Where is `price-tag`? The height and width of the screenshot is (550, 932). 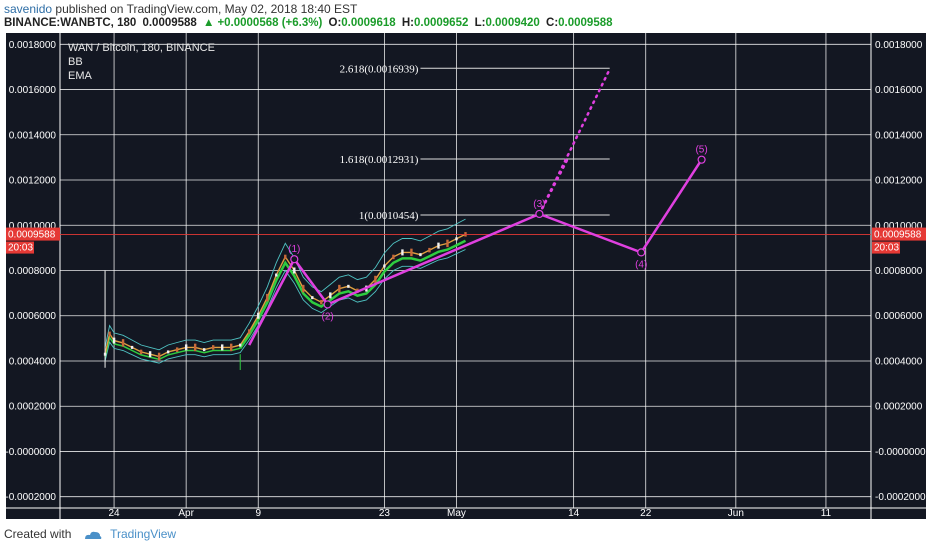
price-tag is located at coordinates (33, 234).